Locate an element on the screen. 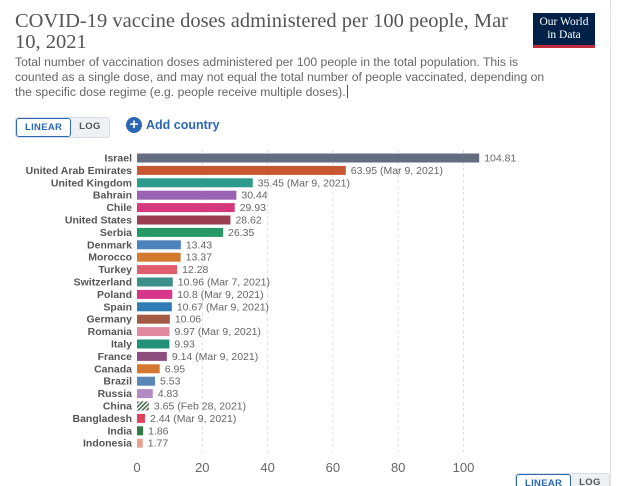  value-label: 5.53 is located at coordinates (170, 382).